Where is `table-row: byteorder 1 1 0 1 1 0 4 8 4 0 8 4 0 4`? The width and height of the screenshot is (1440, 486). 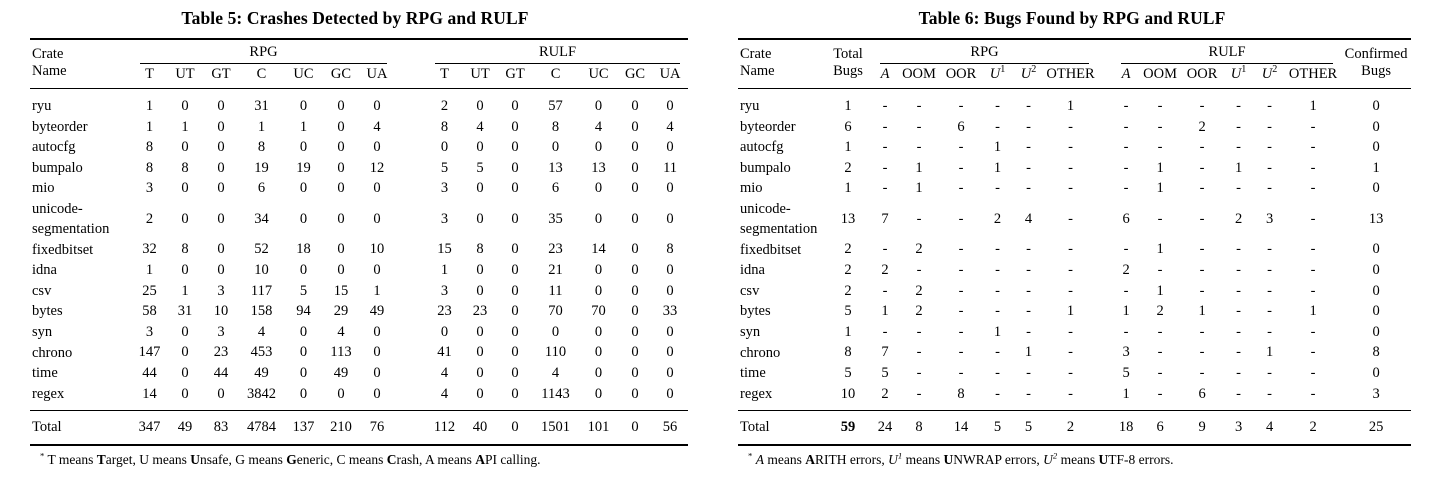
table-row: byteorder 1 1 0 1 1 0 4 8 4 0 8 4 0 4 is located at coordinates (359, 127).